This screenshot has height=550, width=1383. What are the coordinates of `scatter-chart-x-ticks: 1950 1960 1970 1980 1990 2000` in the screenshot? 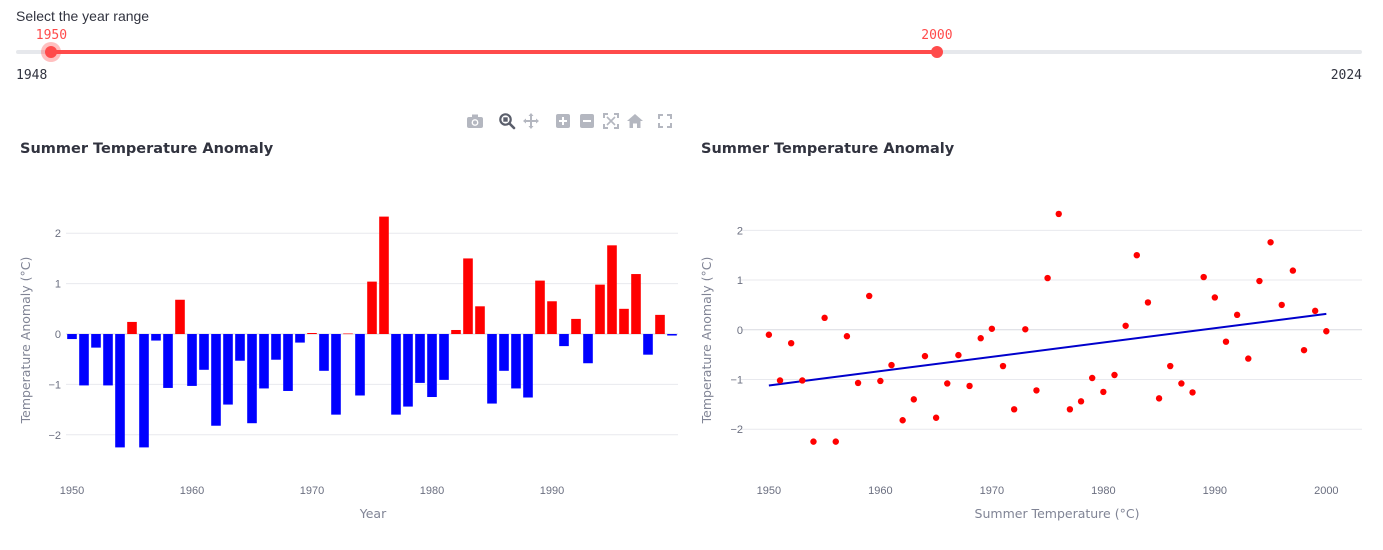 It's located at (1048, 491).